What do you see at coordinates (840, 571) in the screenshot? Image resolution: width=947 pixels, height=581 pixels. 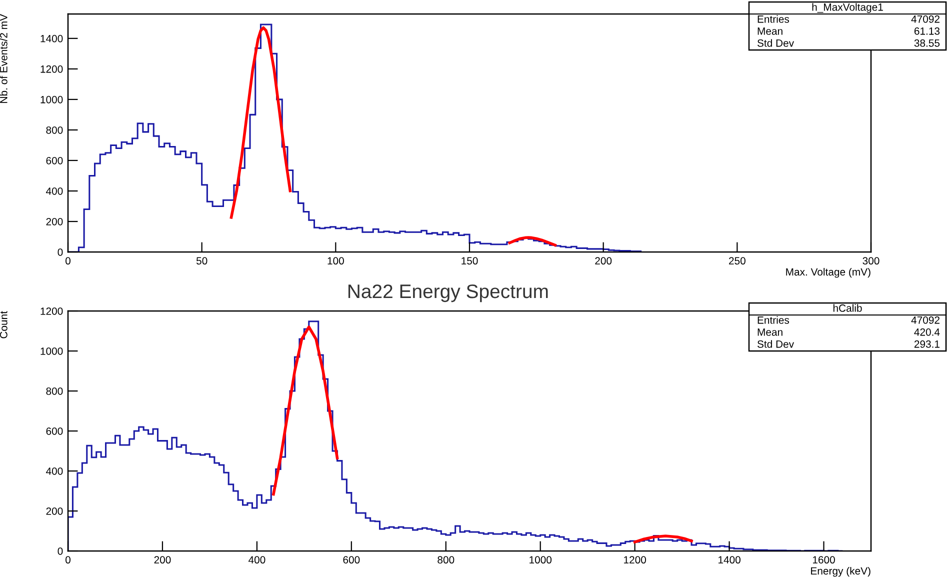 I see `x-axis-title: Energy (keV)` at bounding box center [840, 571].